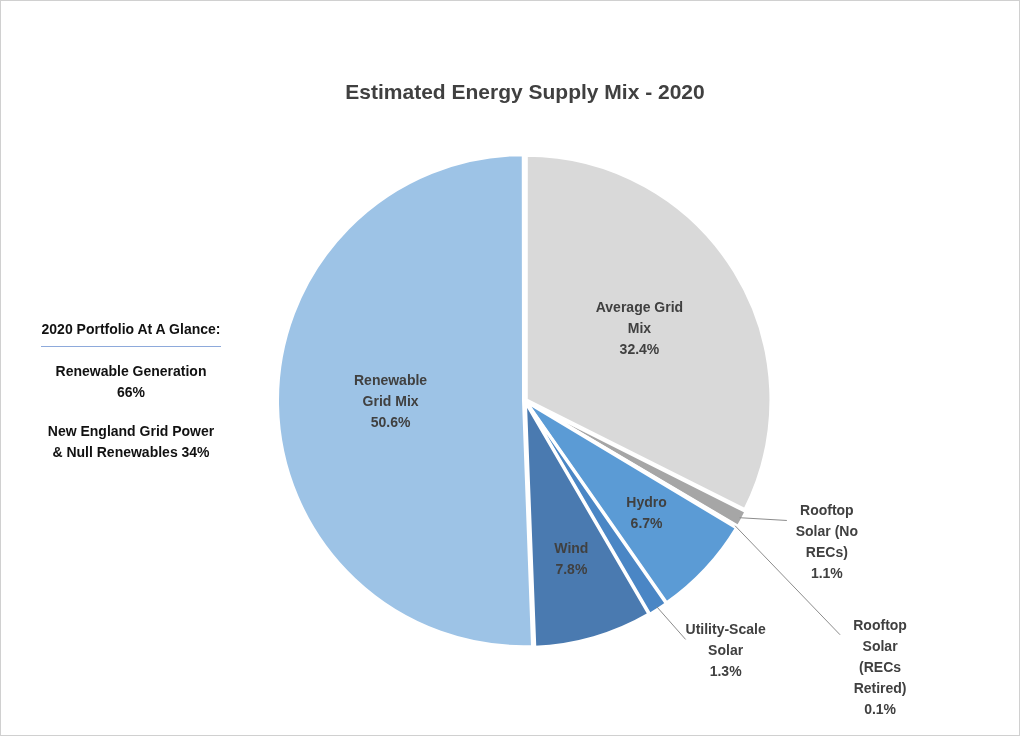 The height and width of the screenshot is (736, 1020). What do you see at coordinates (880, 708) in the screenshot?
I see `data-label: 0.1%` at bounding box center [880, 708].